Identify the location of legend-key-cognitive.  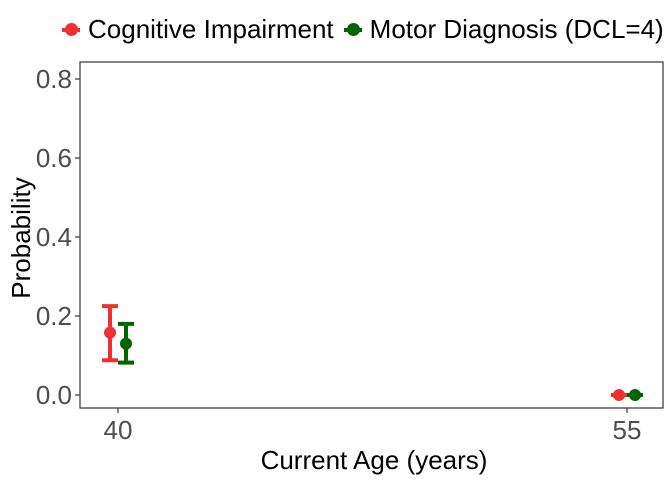
(71, 30).